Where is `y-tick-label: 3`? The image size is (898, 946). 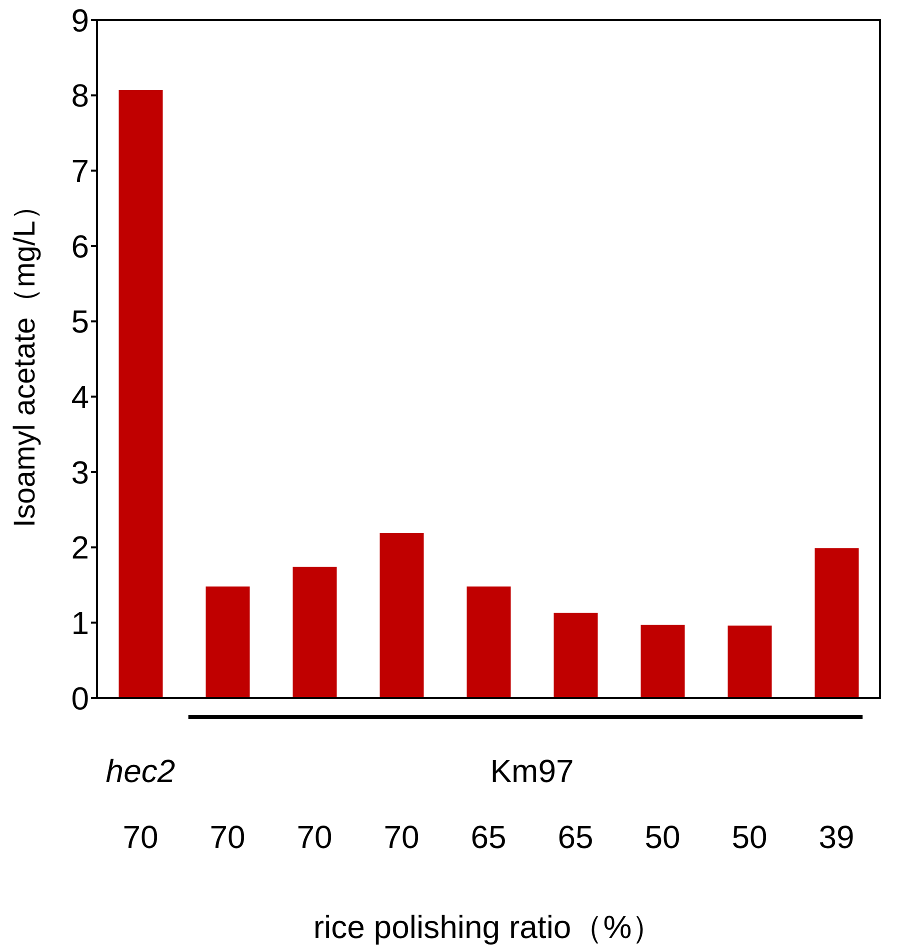 y-tick-label: 3 is located at coordinates (80, 472).